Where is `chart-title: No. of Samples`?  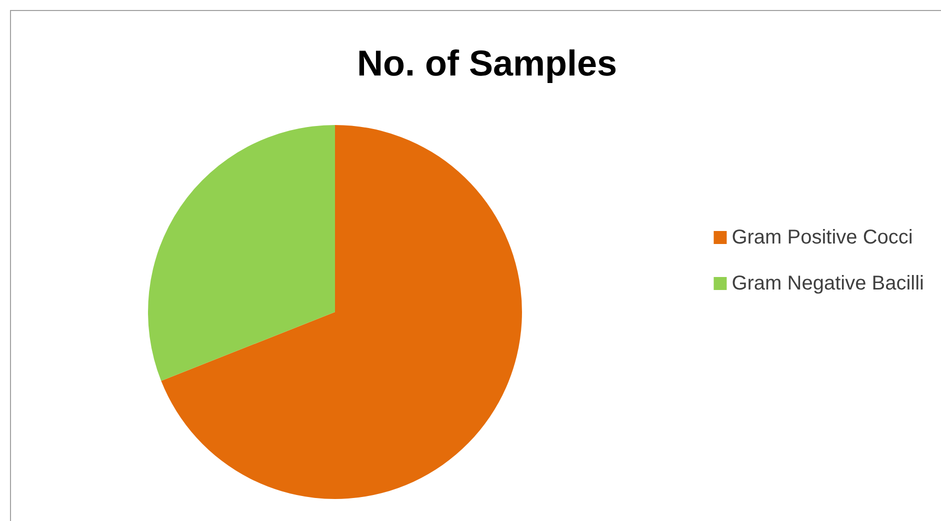
chart-title: No. of Samples is located at coordinates (487, 63).